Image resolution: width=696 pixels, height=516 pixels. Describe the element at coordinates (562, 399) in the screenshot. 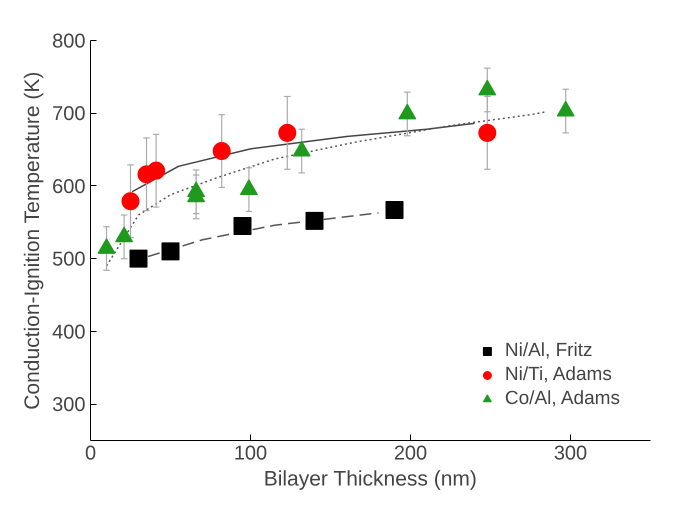

I see `legend-label: Co/Al, Adams` at that location.